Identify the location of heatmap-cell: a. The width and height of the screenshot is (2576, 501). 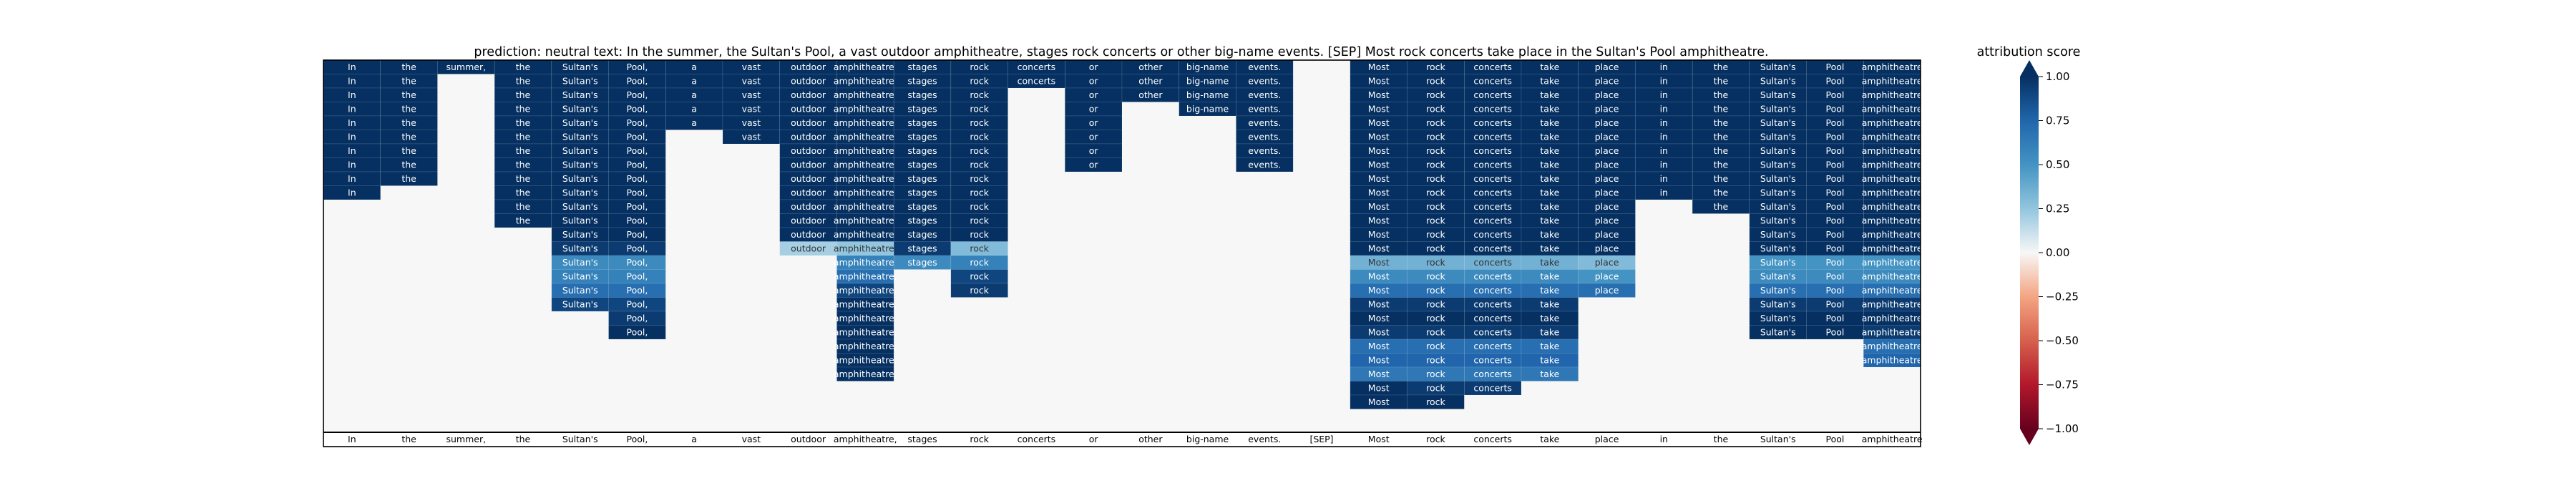
(694, 67).